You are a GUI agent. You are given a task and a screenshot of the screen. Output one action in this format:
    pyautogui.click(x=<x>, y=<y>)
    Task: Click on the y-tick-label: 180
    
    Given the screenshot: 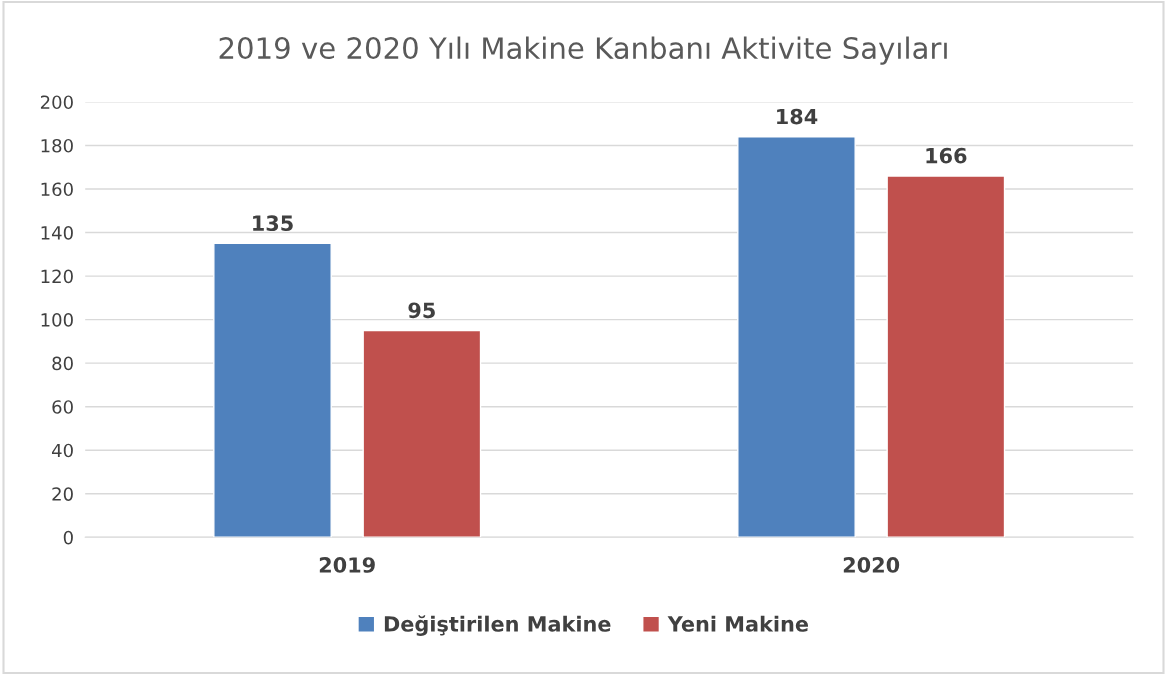 What is the action you would take?
    pyautogui.click(x=57, y=145)
    